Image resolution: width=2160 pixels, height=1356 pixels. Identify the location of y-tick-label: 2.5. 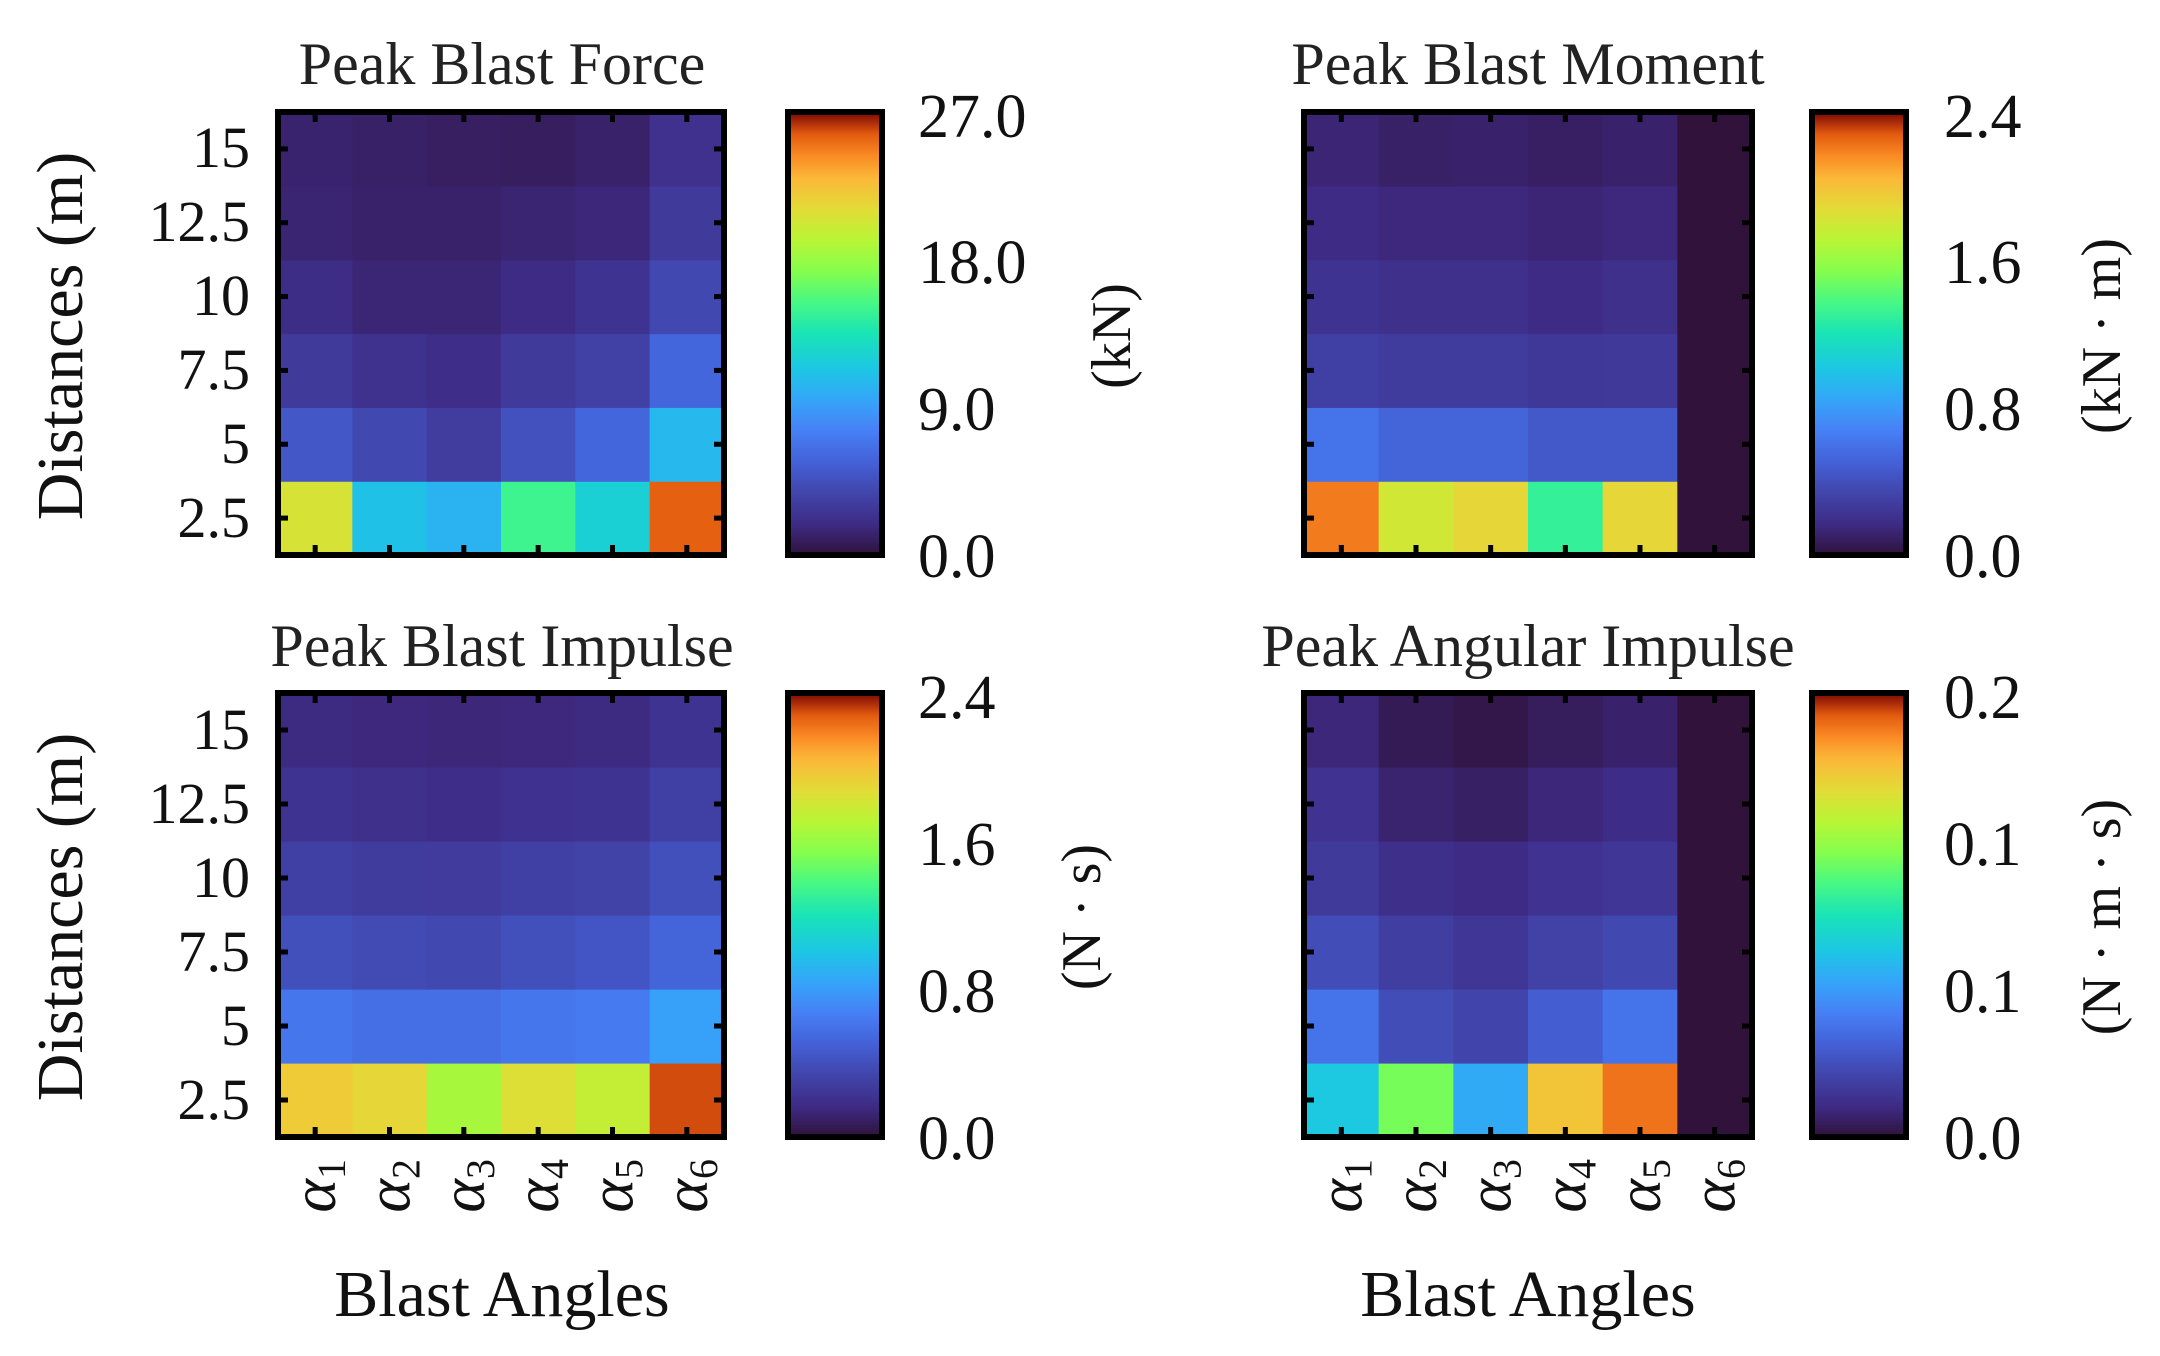
(214, 517).